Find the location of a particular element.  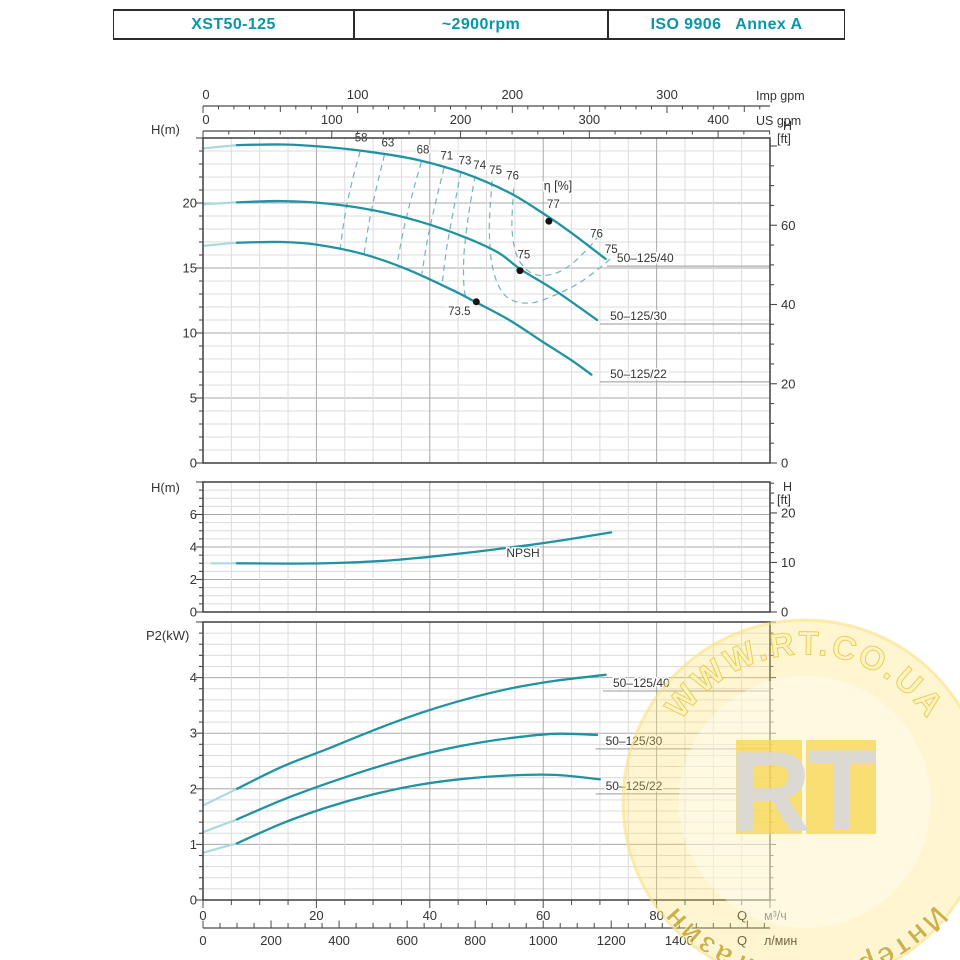

imp-unit-label: Imp gpm is located at coordinates (780, 96).